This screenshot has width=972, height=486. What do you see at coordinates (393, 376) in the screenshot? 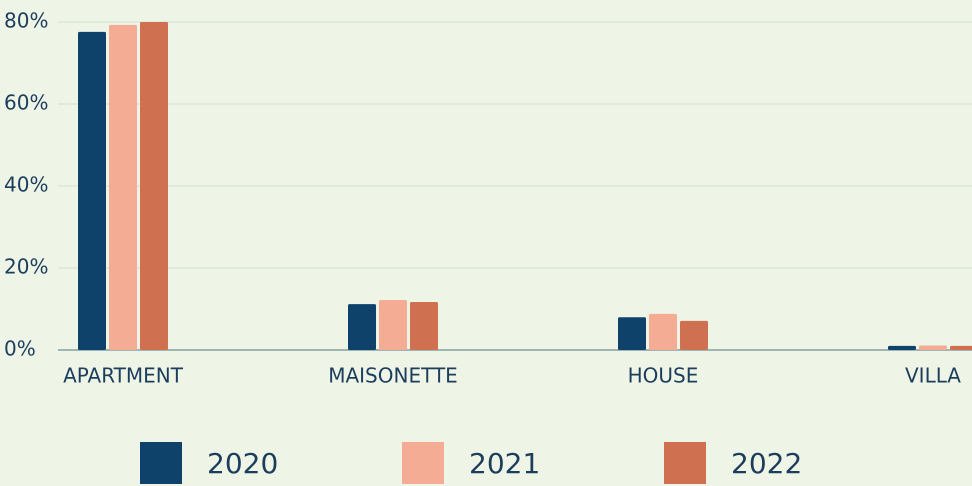
I see `x-tick-label: MAISONETTE` at bounding box center [393, 376].